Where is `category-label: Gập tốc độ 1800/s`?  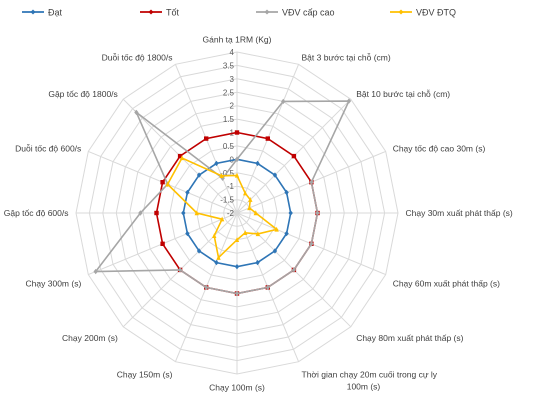 category-label: Gập tốc độ 1800/s is located at coordinates (82, 94).